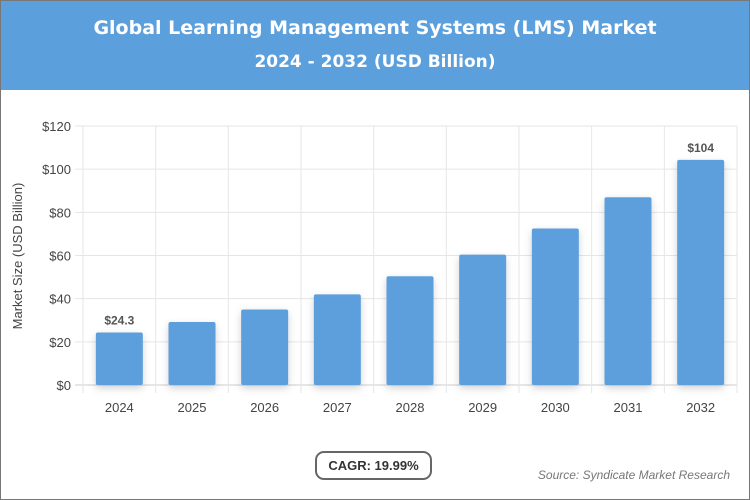  Describe the element at coordinates (700, 407) in the screenshot. I see `x-tick-label: 2032` at that location.